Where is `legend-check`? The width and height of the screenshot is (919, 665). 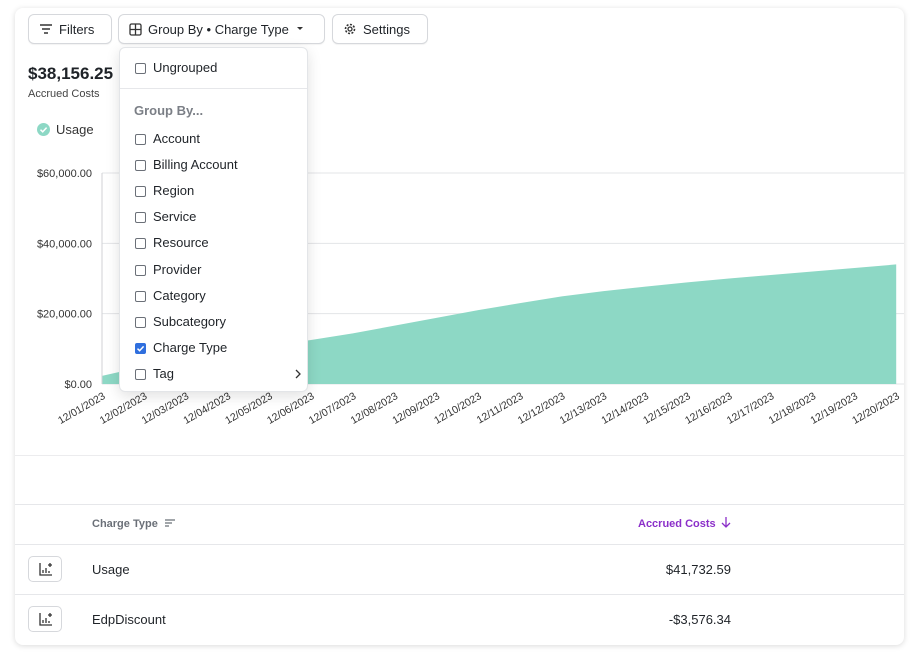
legend-check is located at coordinates (43, 129).